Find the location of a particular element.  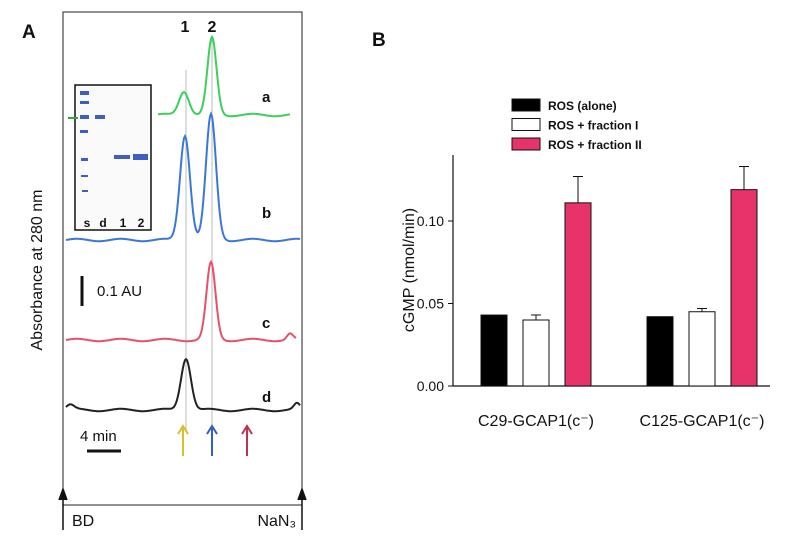

x-tick-label: C29-GCAP1(c⁻) is located at coordinates (536, 421).